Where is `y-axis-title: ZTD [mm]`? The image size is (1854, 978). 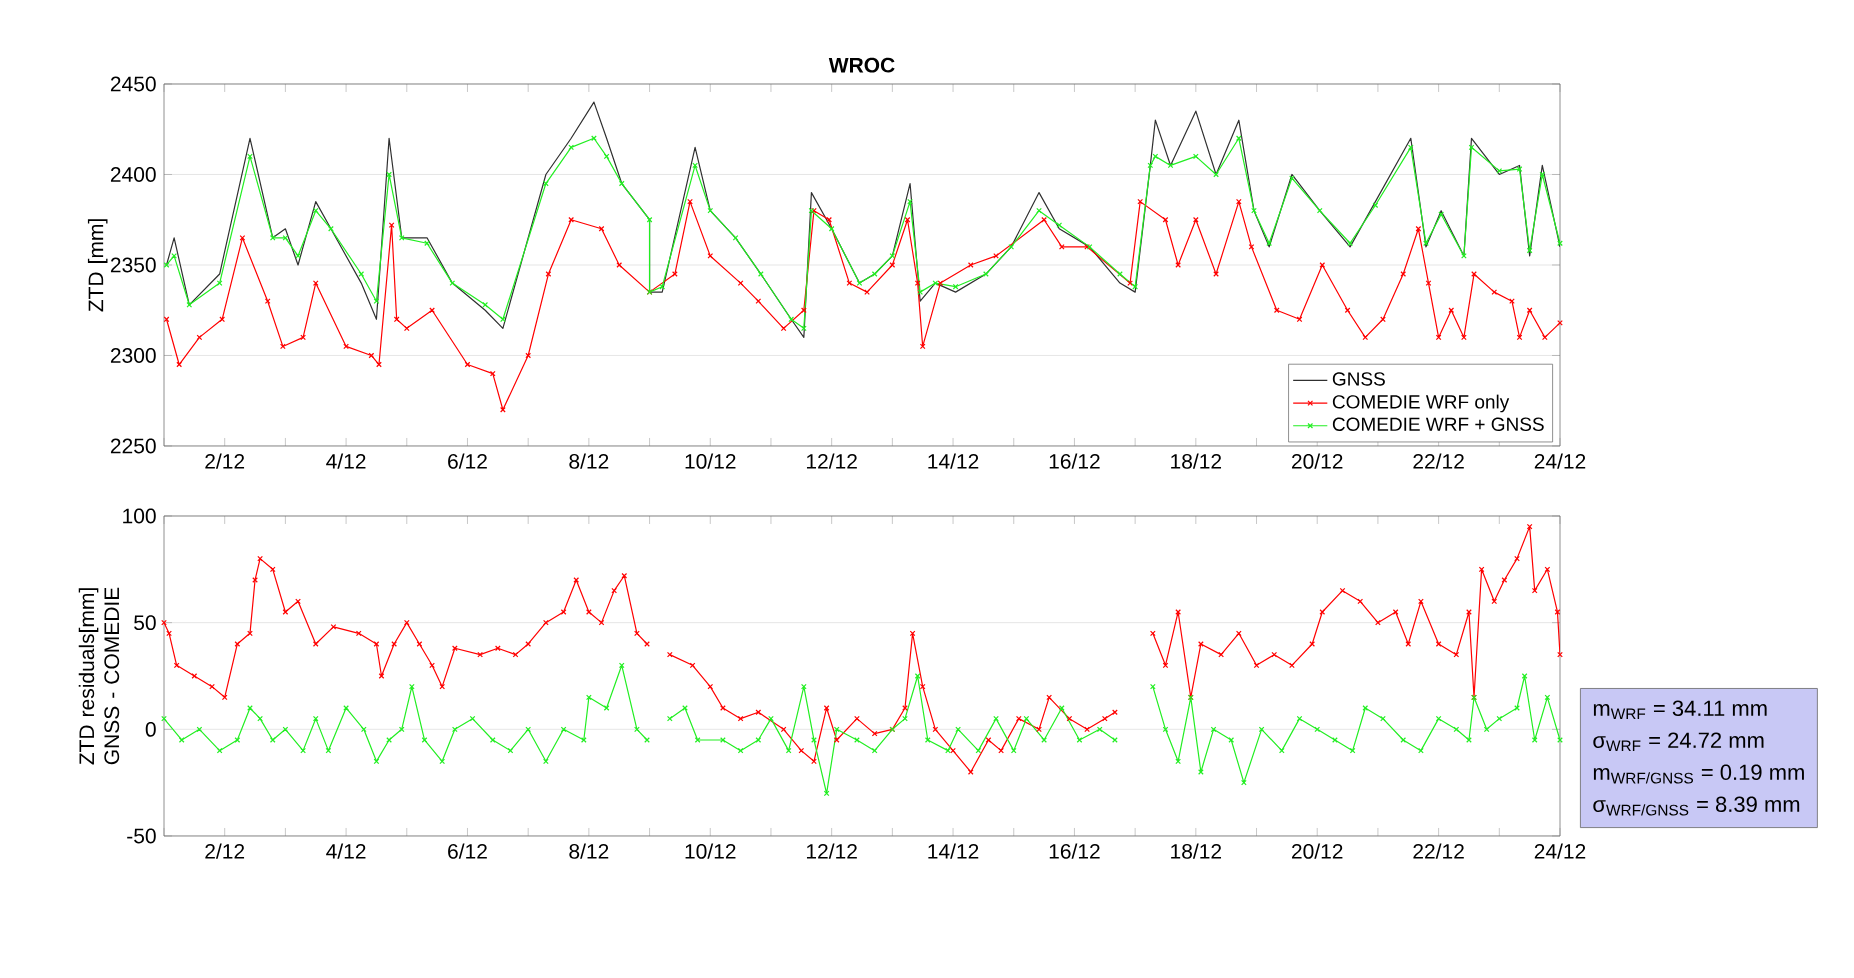 y-axis-title: ZTD [mm] is located at coordinates (97, 265).